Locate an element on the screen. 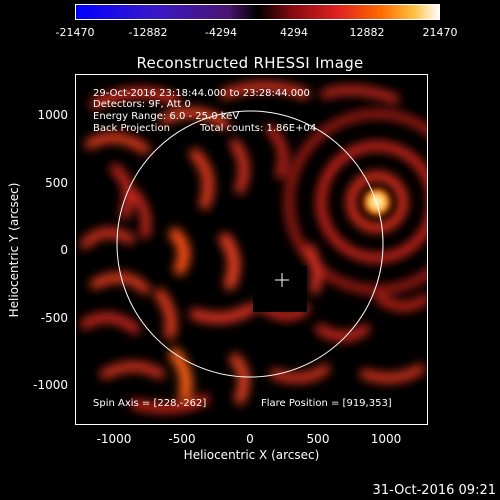 This screenshot has width=500, height=500. y-axis-label: Heliocentric Y (arcsec) is located at coordinates (14, 250).